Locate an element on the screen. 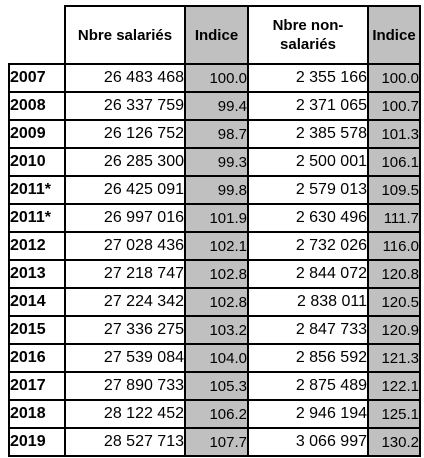  table-row: 2009 26 126 752 98.7 2 385 578 101.3 is located at coordinates (214, 134).